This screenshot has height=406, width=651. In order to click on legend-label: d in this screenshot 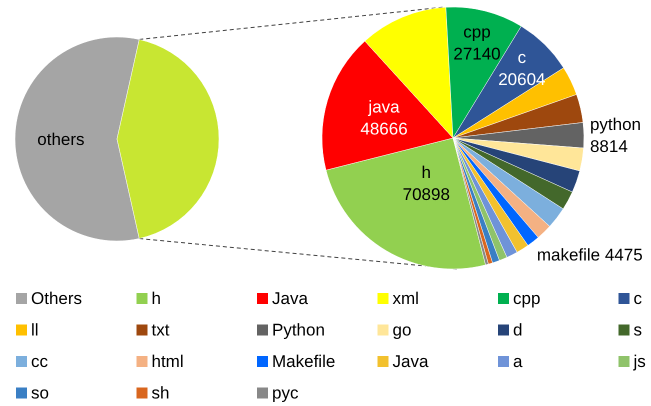, I will do `click(517, 330)`.